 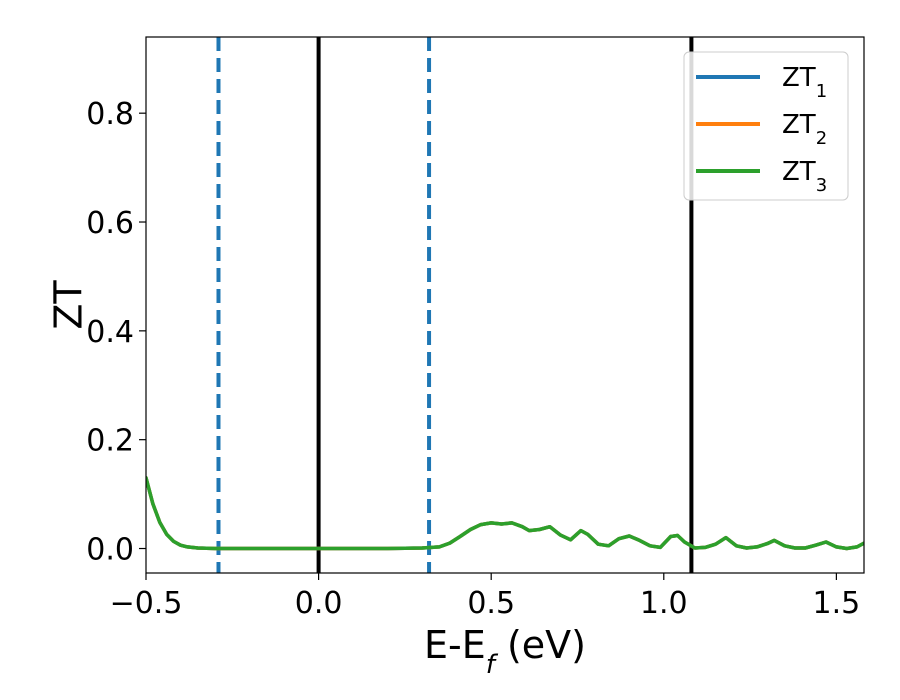 I want to click on y-axis-ticks: 0.0 0.2 0.4 0.6 0.8, so click(x=116, y=332).